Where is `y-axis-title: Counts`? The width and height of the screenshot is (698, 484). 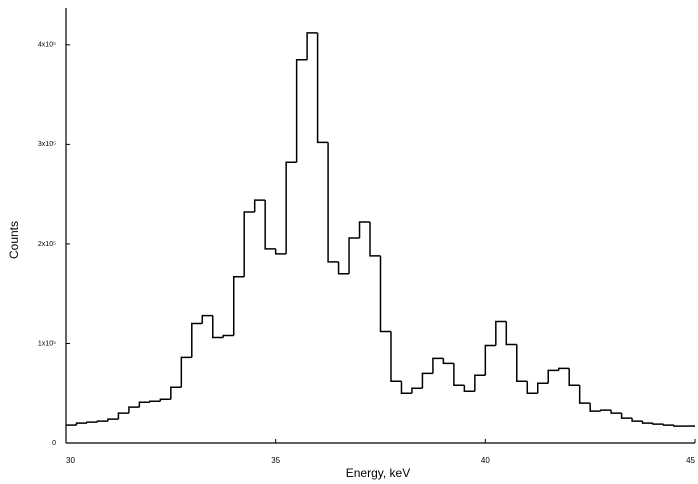 y-axis-title: Counts is located at coordinates (14, 240).